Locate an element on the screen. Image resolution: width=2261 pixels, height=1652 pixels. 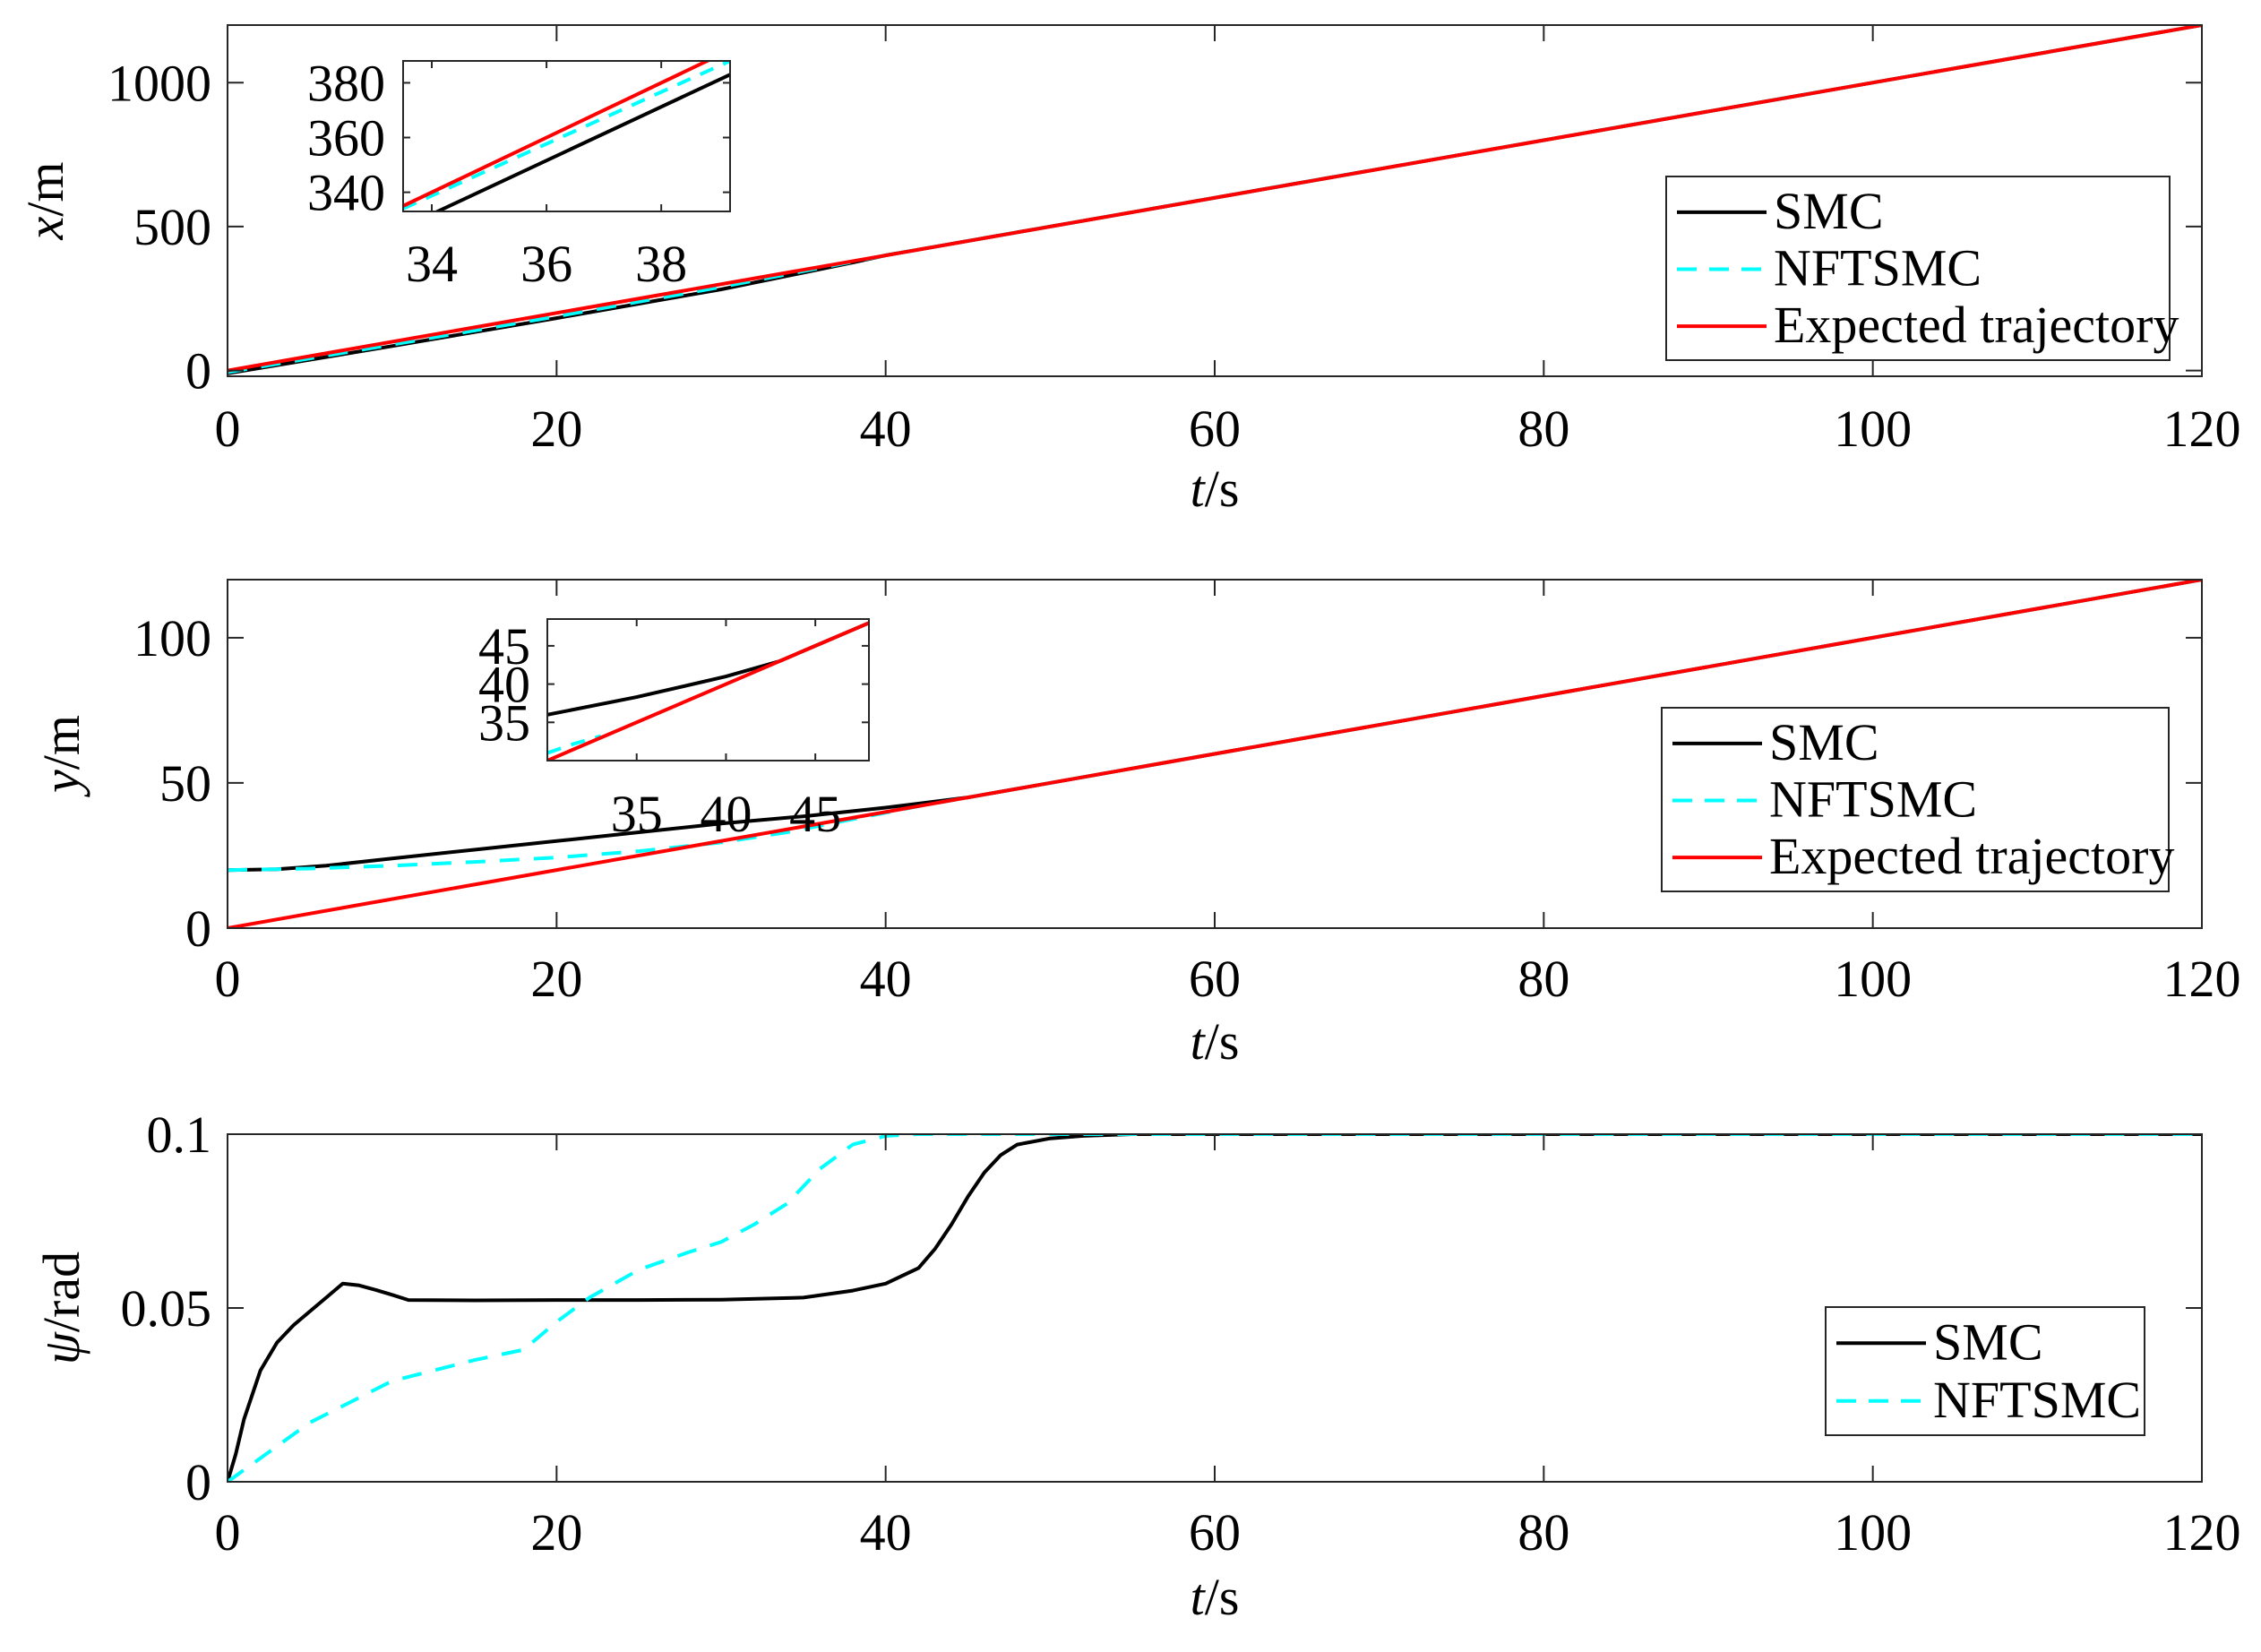
inset-x-tick-label: 40 is located at coordinates (726, 814).